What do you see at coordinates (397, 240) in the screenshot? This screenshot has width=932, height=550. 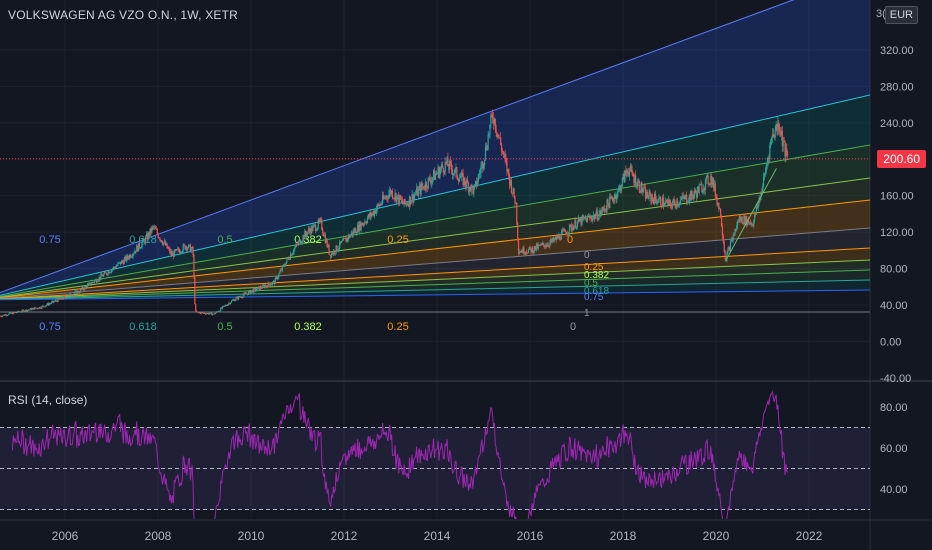 I see `fan-label-upper: 0.25` at bounding box center [397, 240].